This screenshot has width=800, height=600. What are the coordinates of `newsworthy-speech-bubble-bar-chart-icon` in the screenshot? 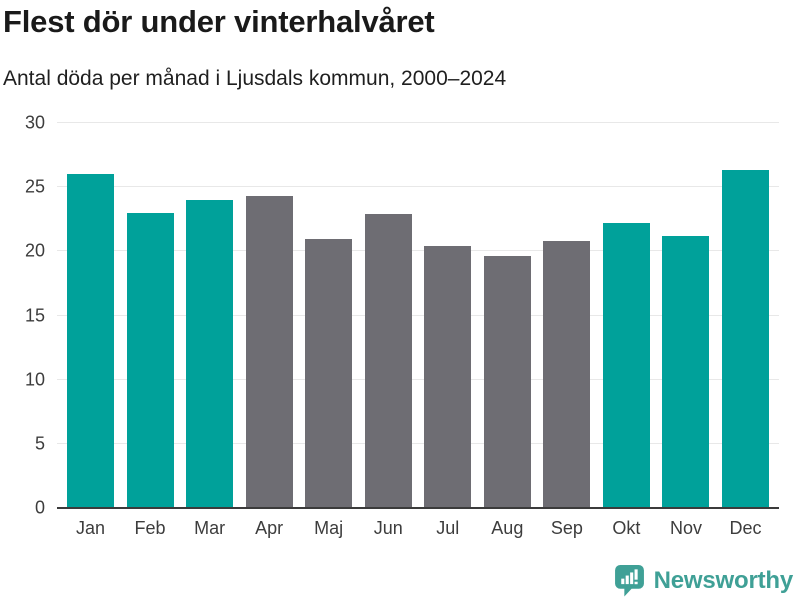 It's located at (629, 581).